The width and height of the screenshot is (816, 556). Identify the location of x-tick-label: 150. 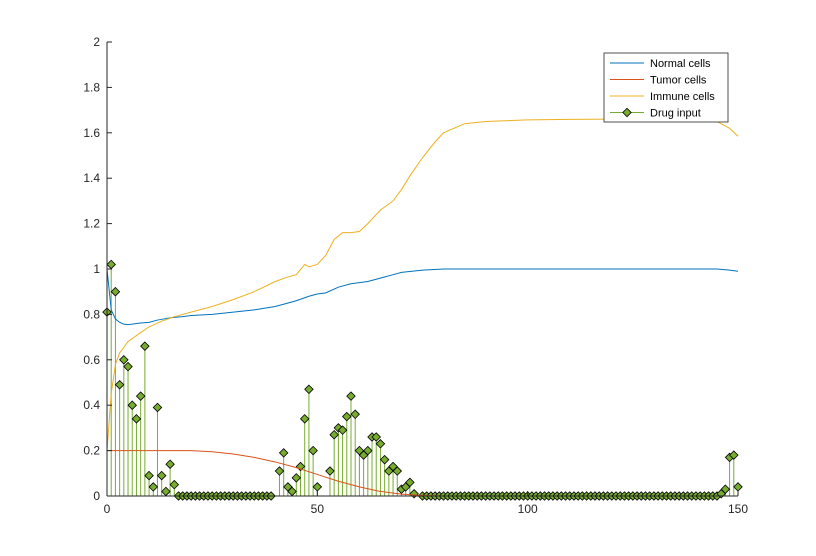
(738, 509).